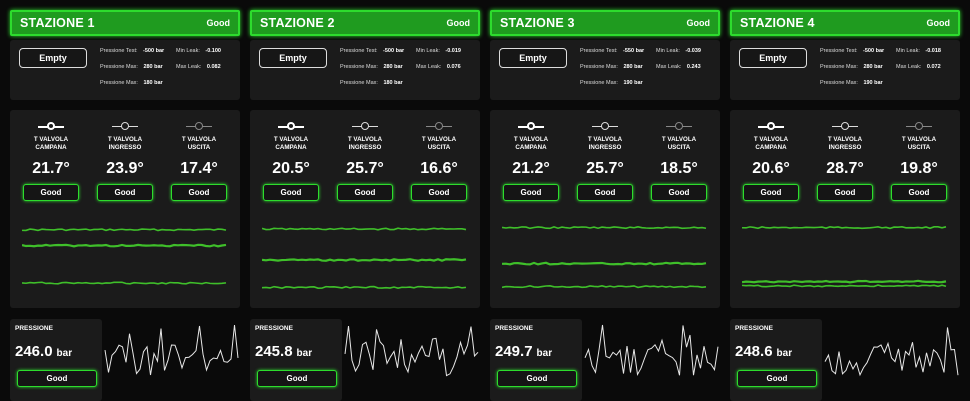 This screenshot has height=401, width=970. Describe the element at coordinates (605, 23) in the screenshot. I see `station-header: STAZIONE 3 Good` at that location.